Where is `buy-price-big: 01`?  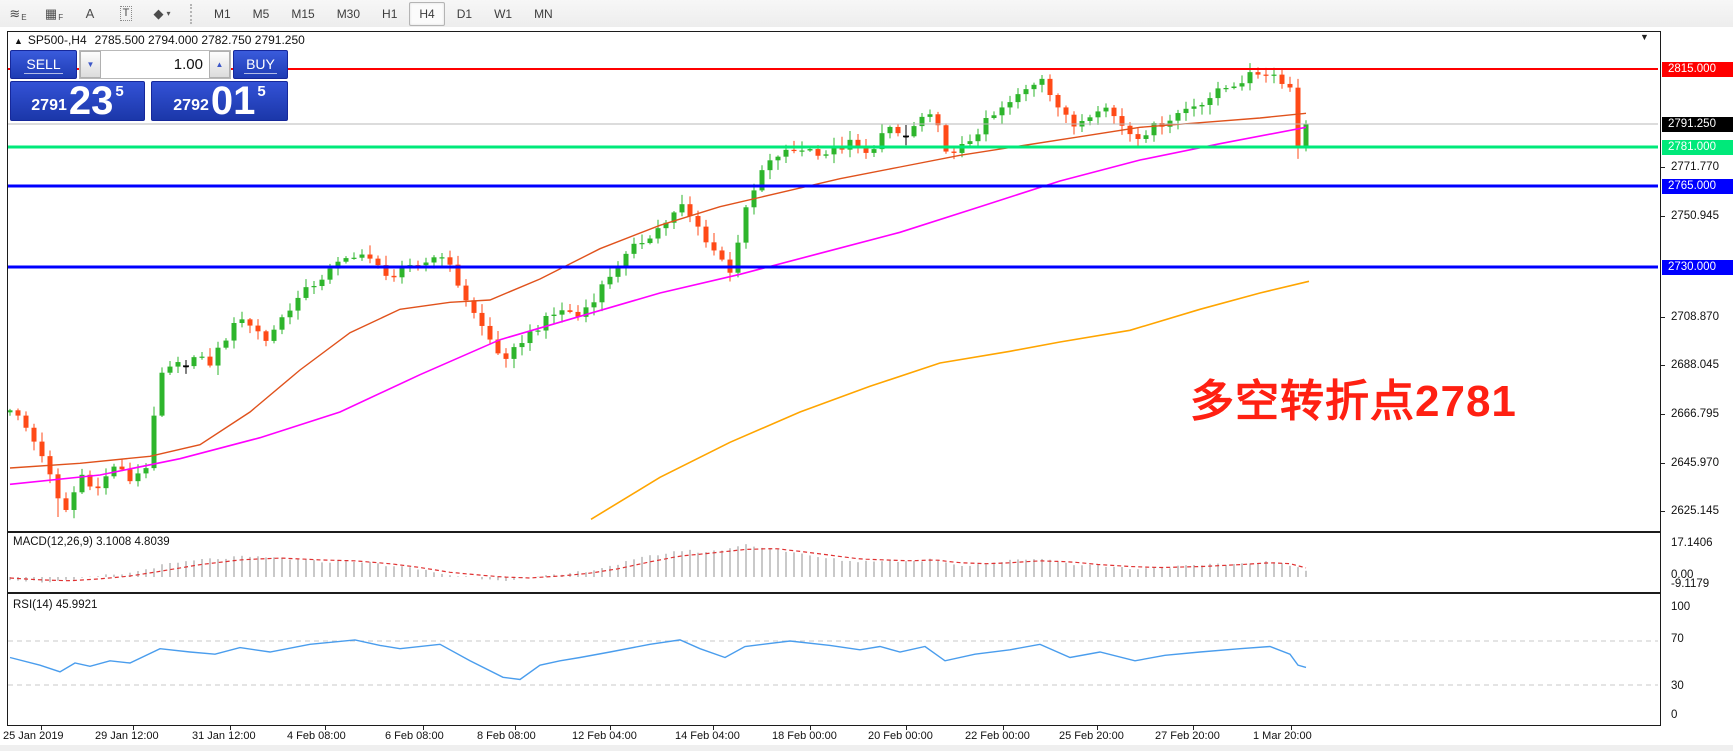 buy-price-big: 01 is located at coordinates (233, 101).